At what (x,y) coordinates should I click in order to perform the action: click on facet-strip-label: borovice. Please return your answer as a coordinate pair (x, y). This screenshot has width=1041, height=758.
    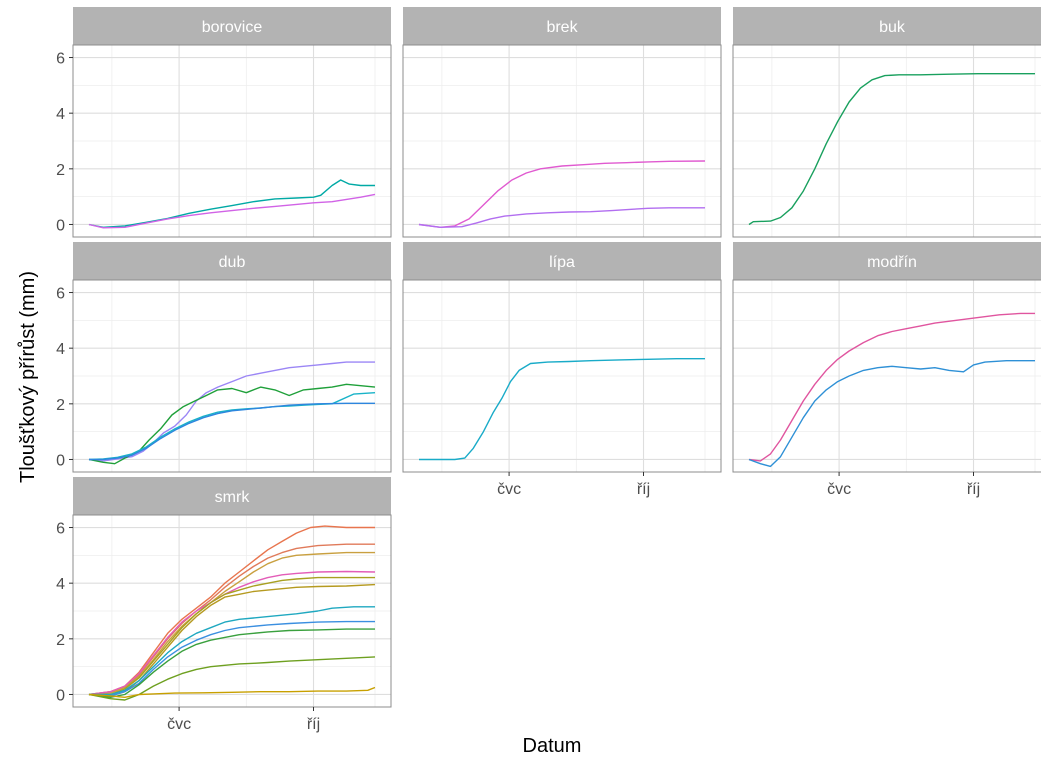
    Looking at the image, I should click on (232, 27).